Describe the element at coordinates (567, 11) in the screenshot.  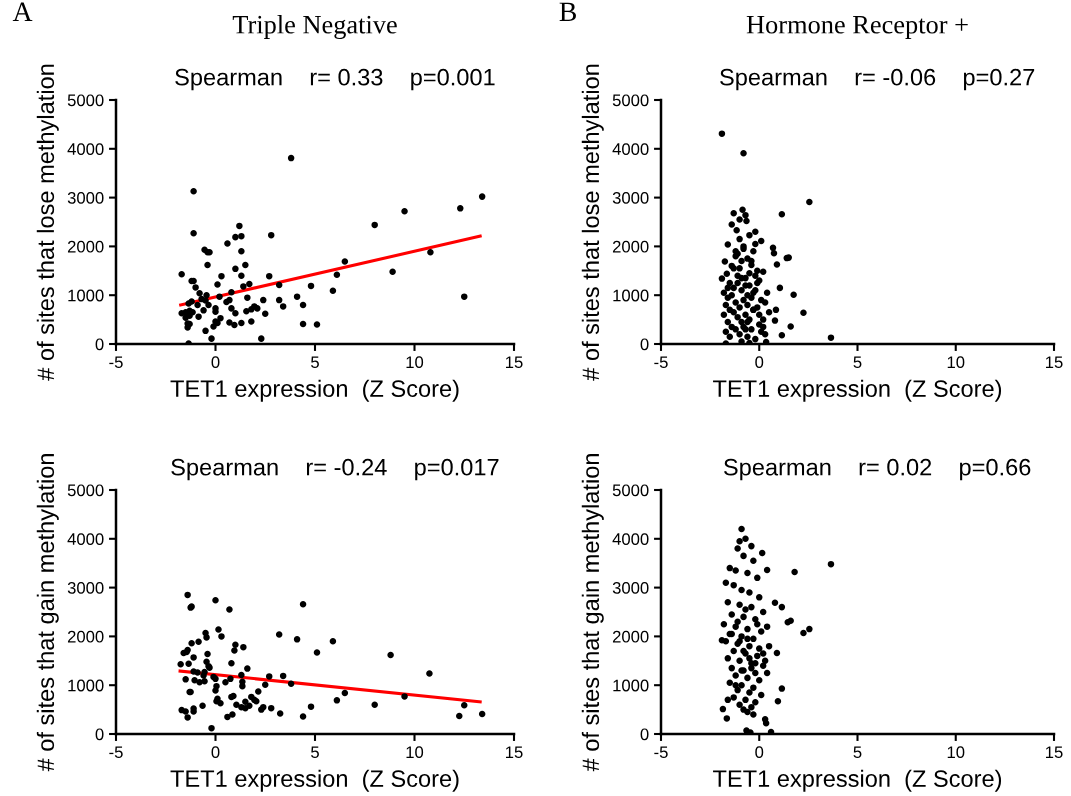
I see `text: B` at that location.